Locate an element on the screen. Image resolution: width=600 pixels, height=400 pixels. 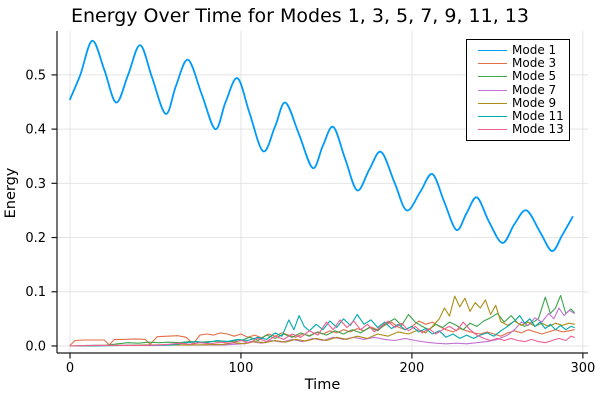
y-tick-label: 0.3 is located at coordinates (35, 184).